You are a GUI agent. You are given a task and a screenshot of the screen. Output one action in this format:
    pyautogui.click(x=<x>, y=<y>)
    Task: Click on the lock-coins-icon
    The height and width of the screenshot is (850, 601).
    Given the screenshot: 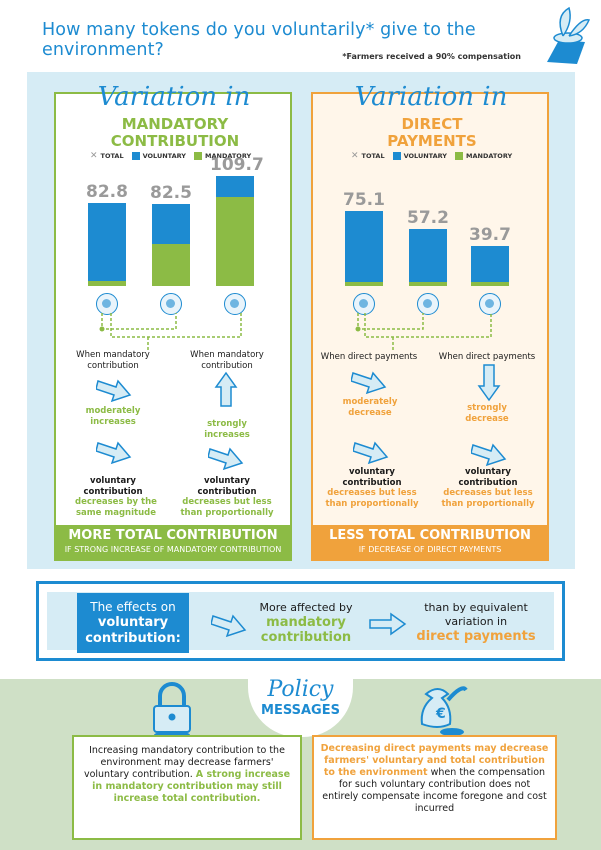 What is the action you would take?
    pyautogui.click(x=172, y=710)
    